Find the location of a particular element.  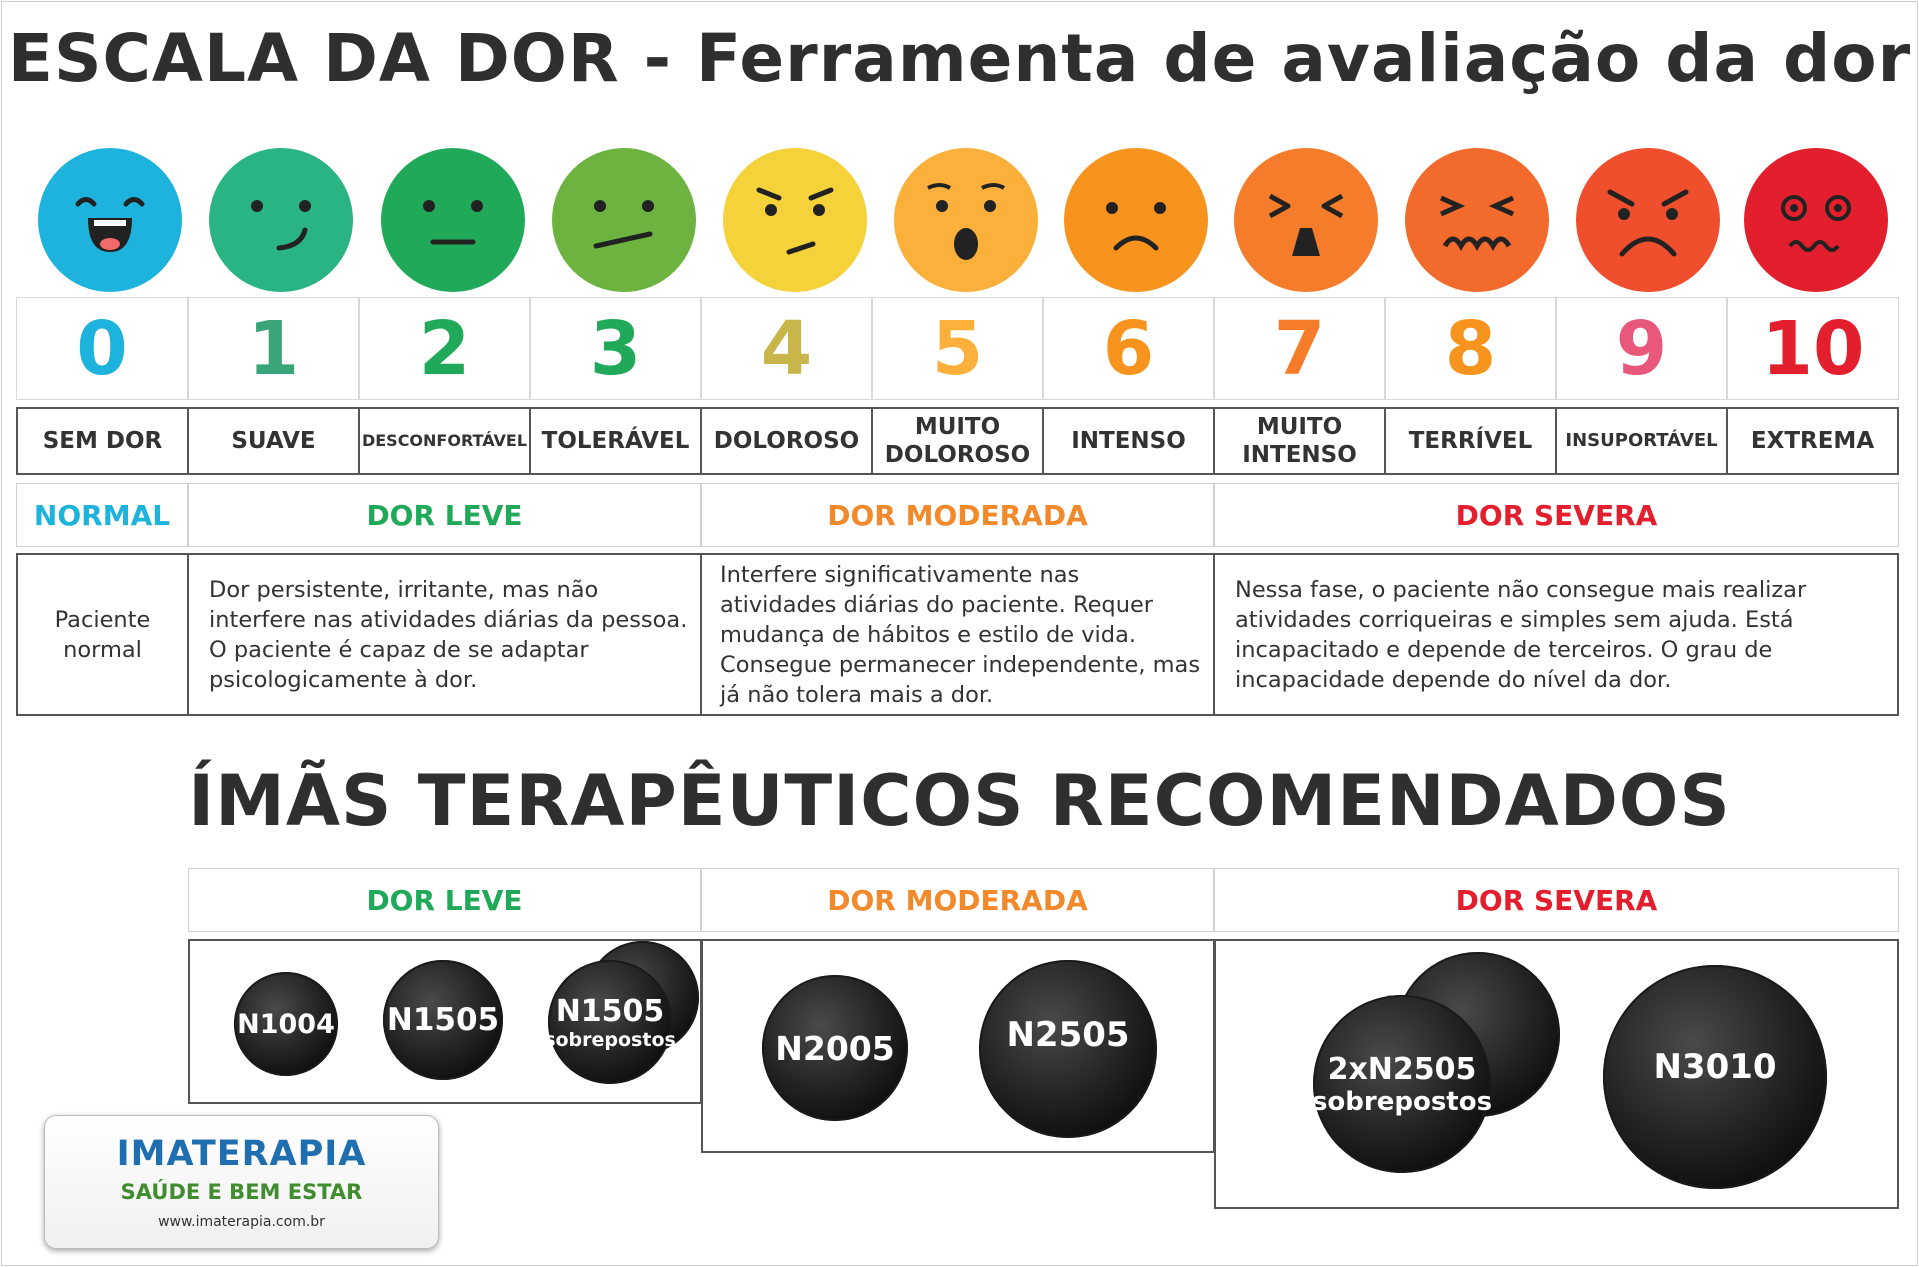

description-normal: Paciente normal is located at coordinates (102, 634).